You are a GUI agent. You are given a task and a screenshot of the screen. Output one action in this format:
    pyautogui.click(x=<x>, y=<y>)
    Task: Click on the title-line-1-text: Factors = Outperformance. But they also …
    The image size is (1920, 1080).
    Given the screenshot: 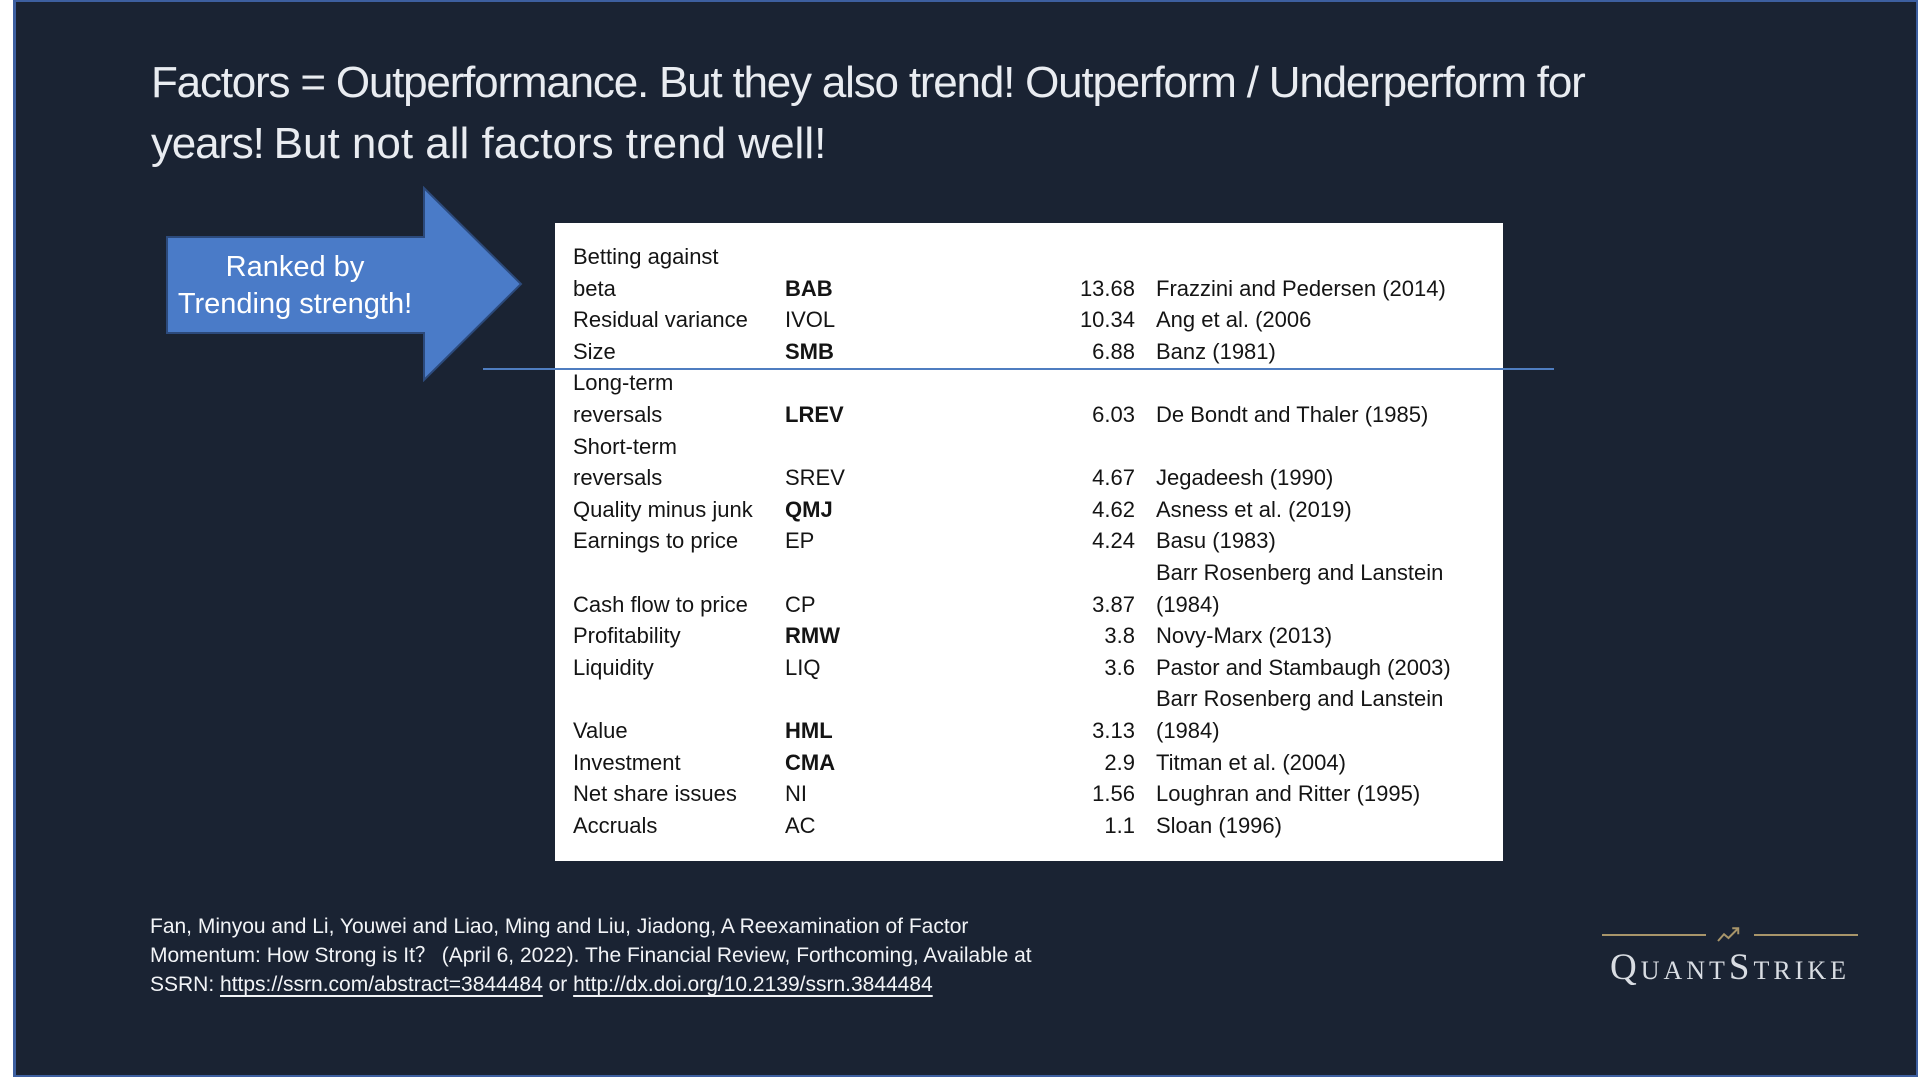 What is the action you would take?
    pyautogui.click(x=868, y=82)
    